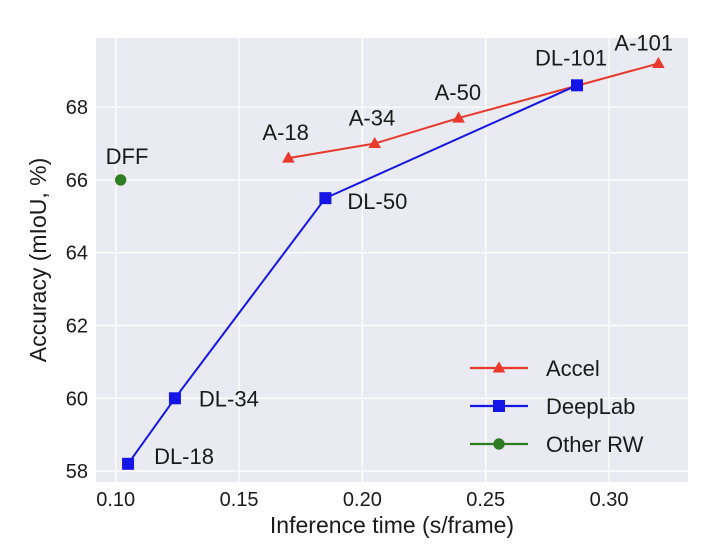  I want to click on y-tick-label: 64, so click(77, 254).